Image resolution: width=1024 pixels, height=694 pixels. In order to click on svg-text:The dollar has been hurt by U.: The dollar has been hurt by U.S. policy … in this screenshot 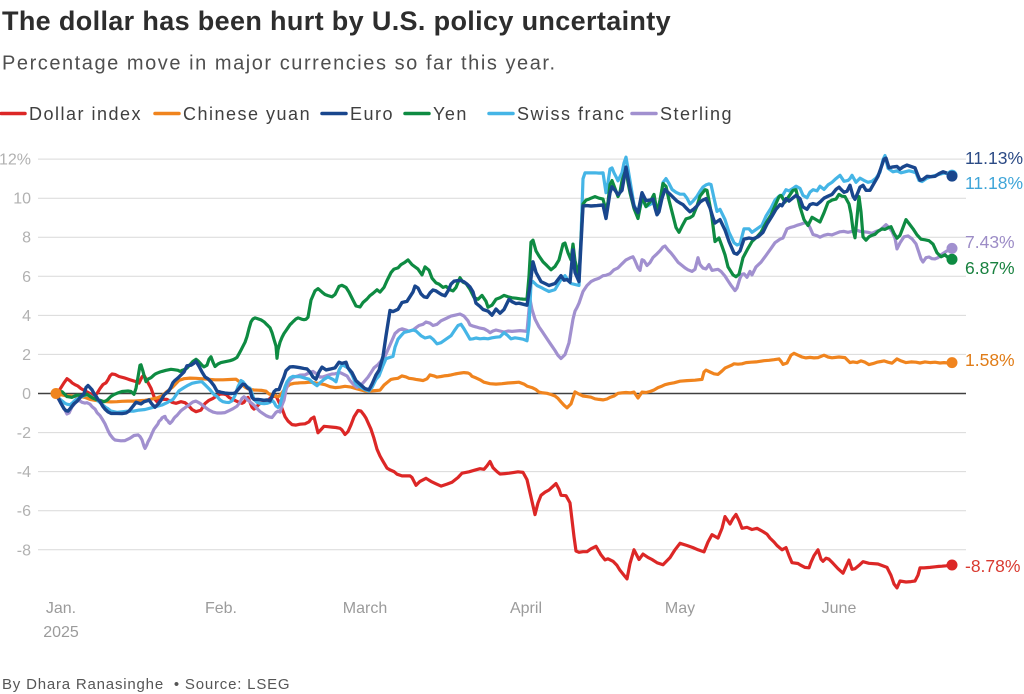, I will do `click(336, 21)`.